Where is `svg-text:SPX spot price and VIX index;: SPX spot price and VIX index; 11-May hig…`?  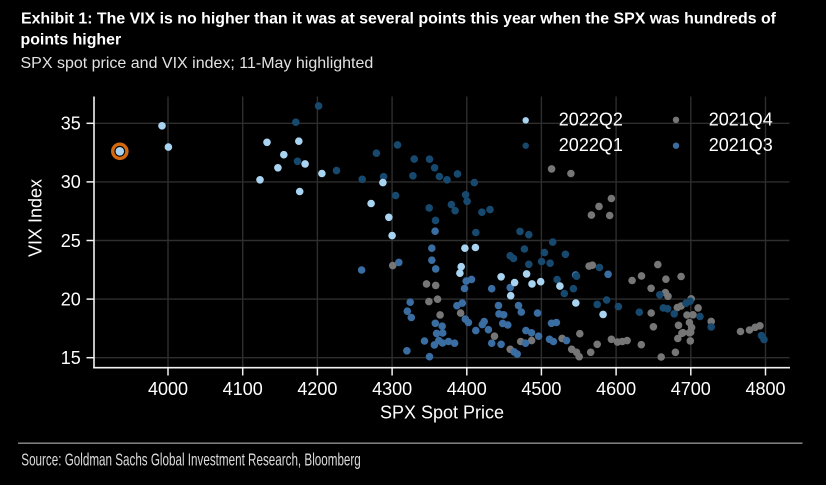
svg-text:SPX spot price and VIX index;: SPX spot price and VIX index; 11-May hig… is located at coordinates (197, 63).